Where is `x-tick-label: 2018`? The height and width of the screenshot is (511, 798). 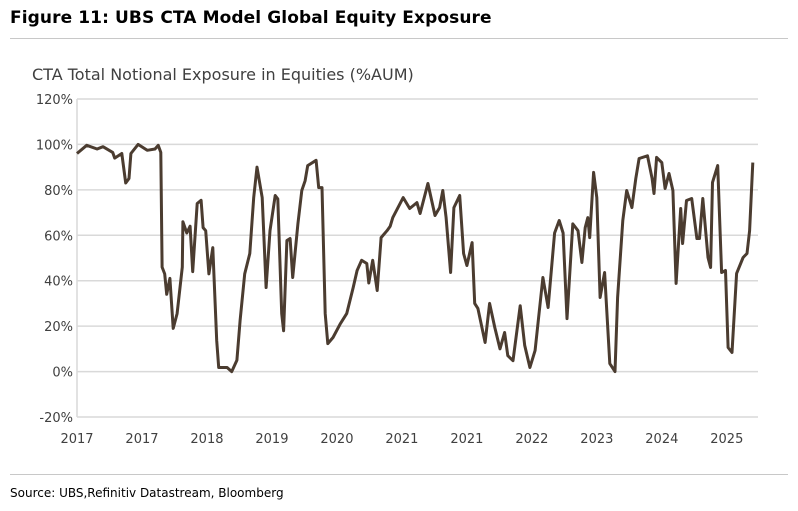 x-tick-label: 2018 is located at coordinates (206, 439).